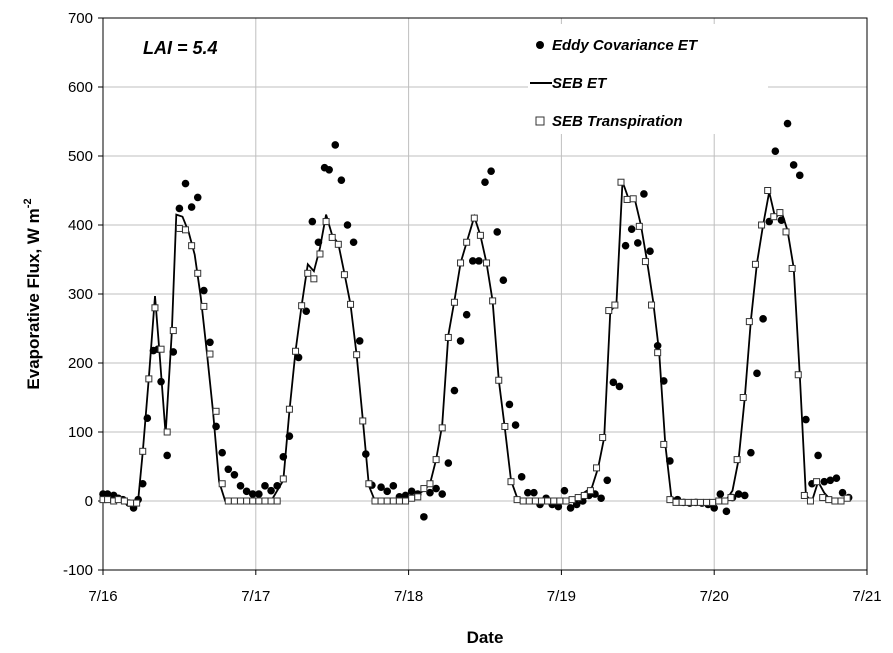 The image size is (893, 653). What do you see at coordinates (540, 45) in the screenshot?
I see `legend-marker-eddy-covariance` at bounding box center [540, 45].